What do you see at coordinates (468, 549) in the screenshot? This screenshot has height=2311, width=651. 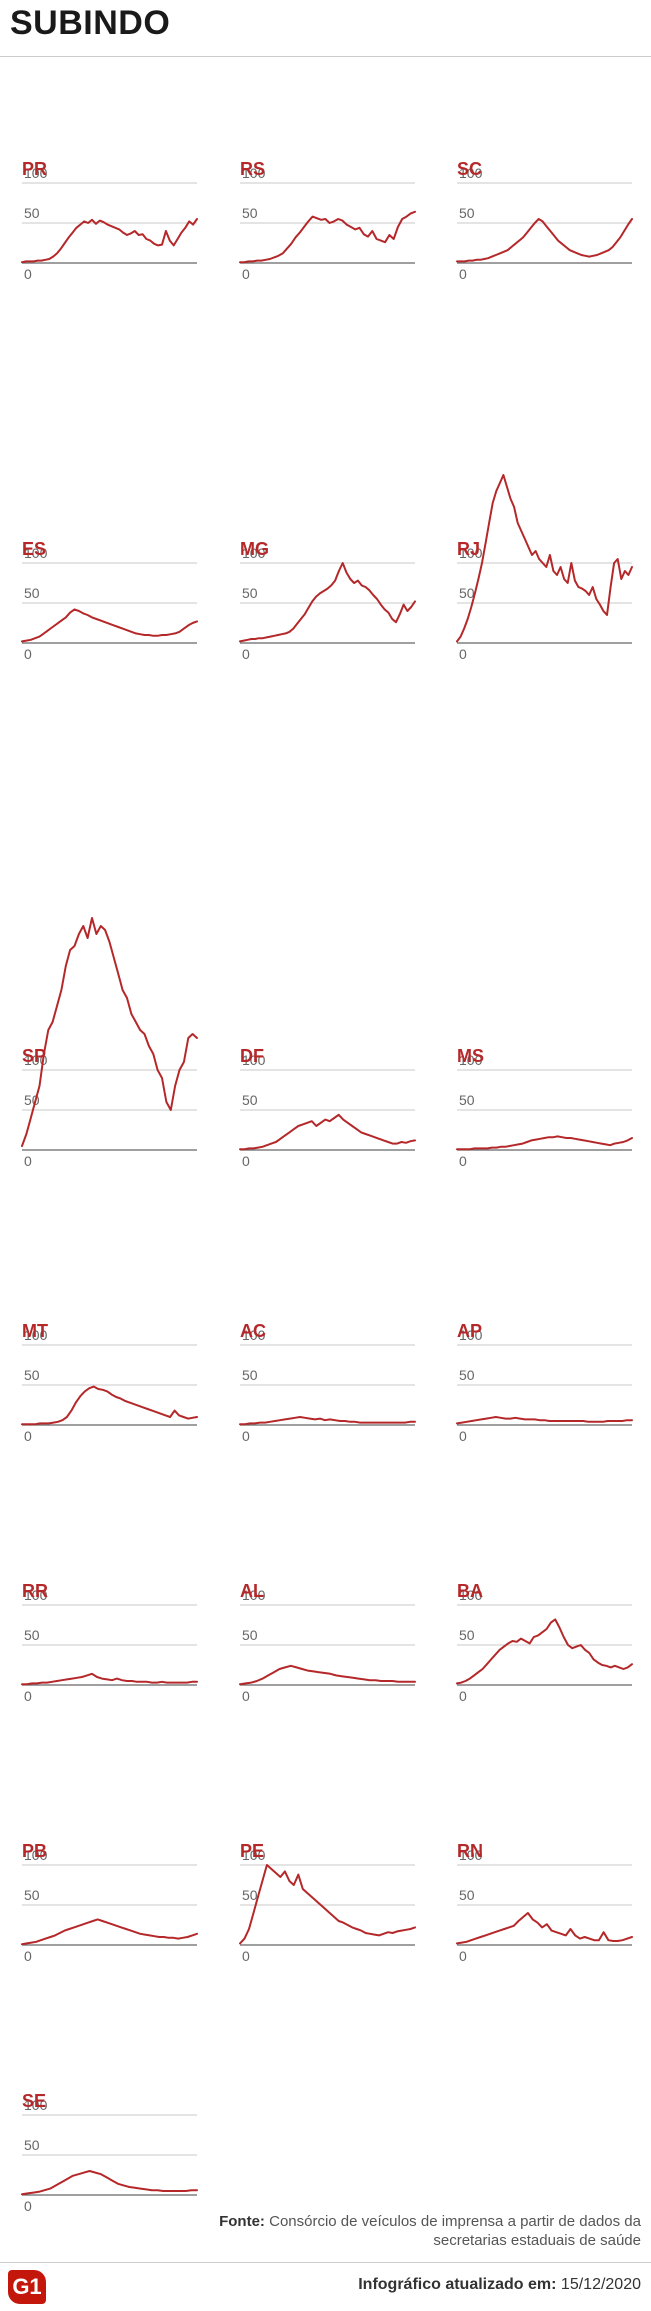 I see `state-label-rj: RJ` at bounding box center [468, 549].